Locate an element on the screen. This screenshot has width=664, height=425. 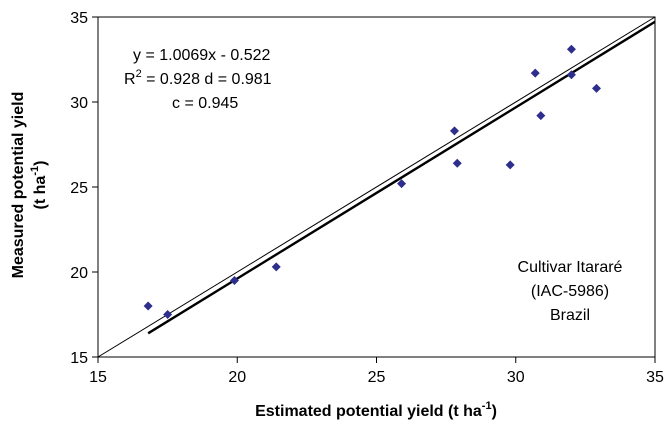
y-tick-label: 25 is located at coordinates (79, 188).